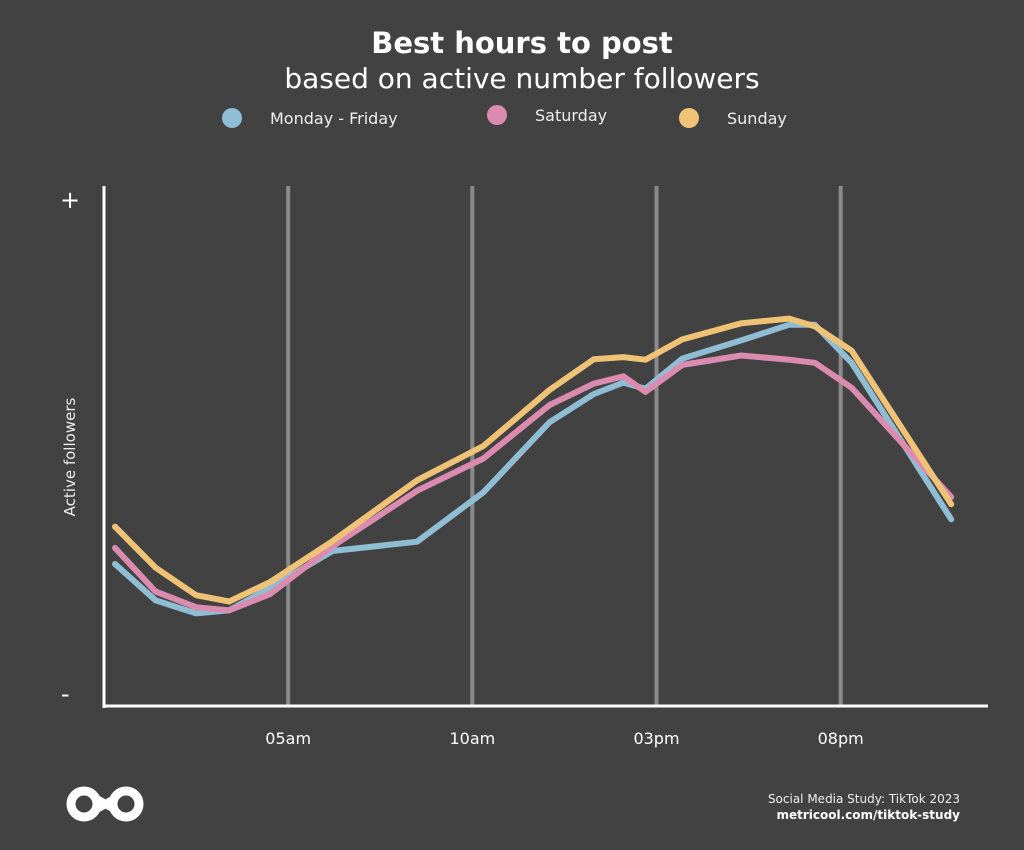  What do you see at coordinates (863, 799) in the screenshot?
I see `footer-source: Social Media Study: TikTok 2023` at bounding box center [863, 799].